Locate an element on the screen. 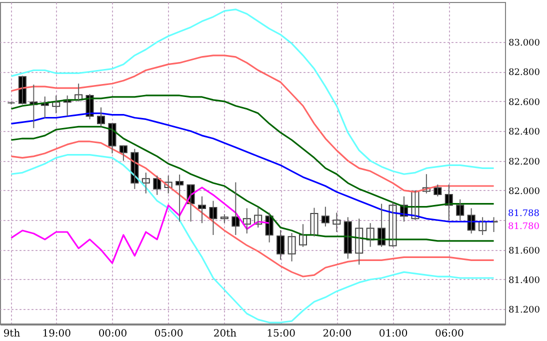 The image size is (547, 341). x-tick-label: 05:00 is located at coordinates (169, 334).